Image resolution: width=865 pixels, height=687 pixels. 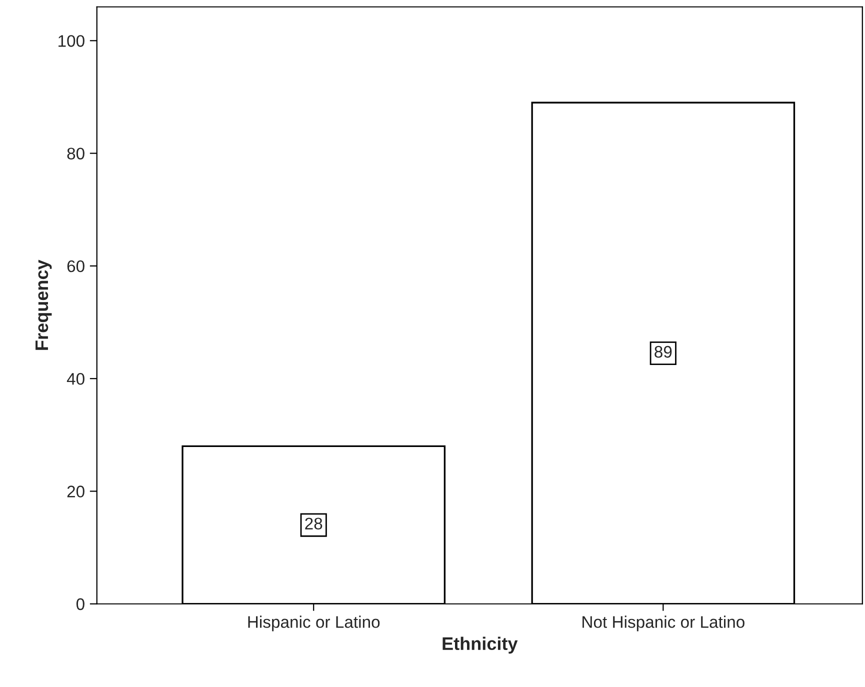 What do you see at coordinates (314, 624) in the screenshot?
I see `x-tick-label: Hispanic or Latino` at bounding box center [314, 624].